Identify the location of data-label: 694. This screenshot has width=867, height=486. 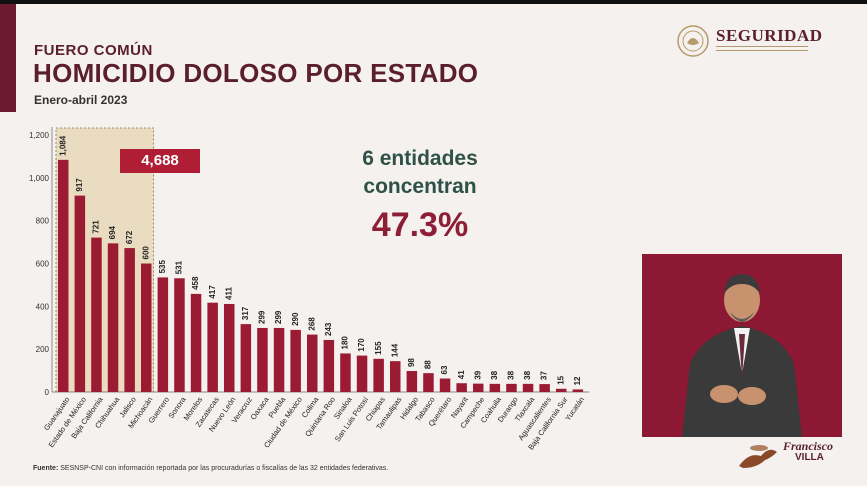
(112, 232).